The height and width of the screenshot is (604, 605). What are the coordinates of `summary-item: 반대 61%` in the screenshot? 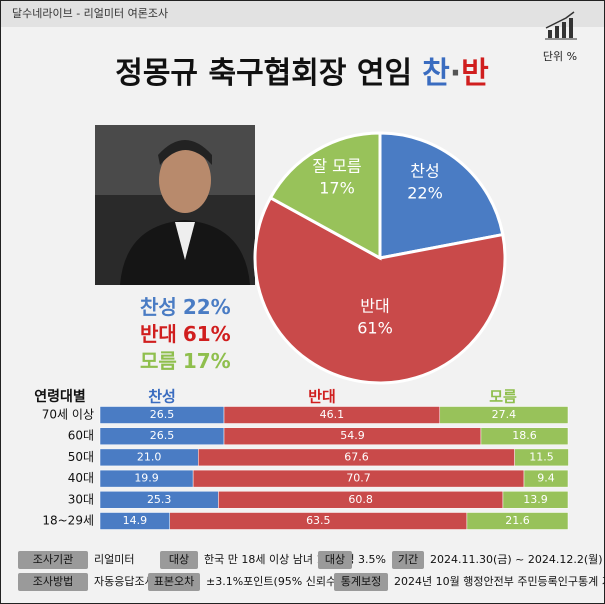 It's located at (185, 334).